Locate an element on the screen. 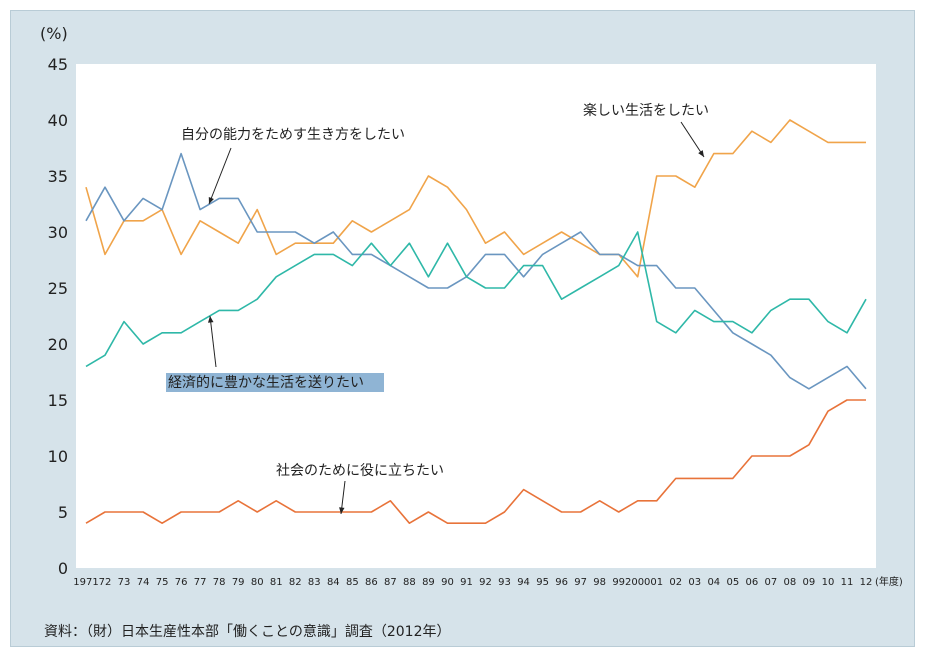 This screenshot has width=925, height=655. x-tick-label: 99 is located at coordinates (618, 582).